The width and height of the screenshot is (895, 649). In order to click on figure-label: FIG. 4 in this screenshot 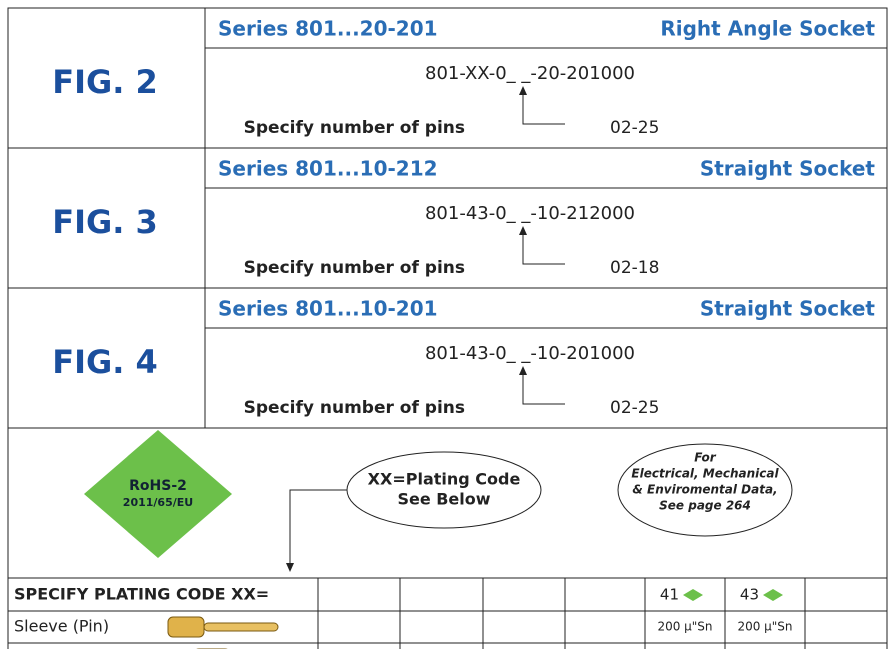, I will do `click(105, 362)`.